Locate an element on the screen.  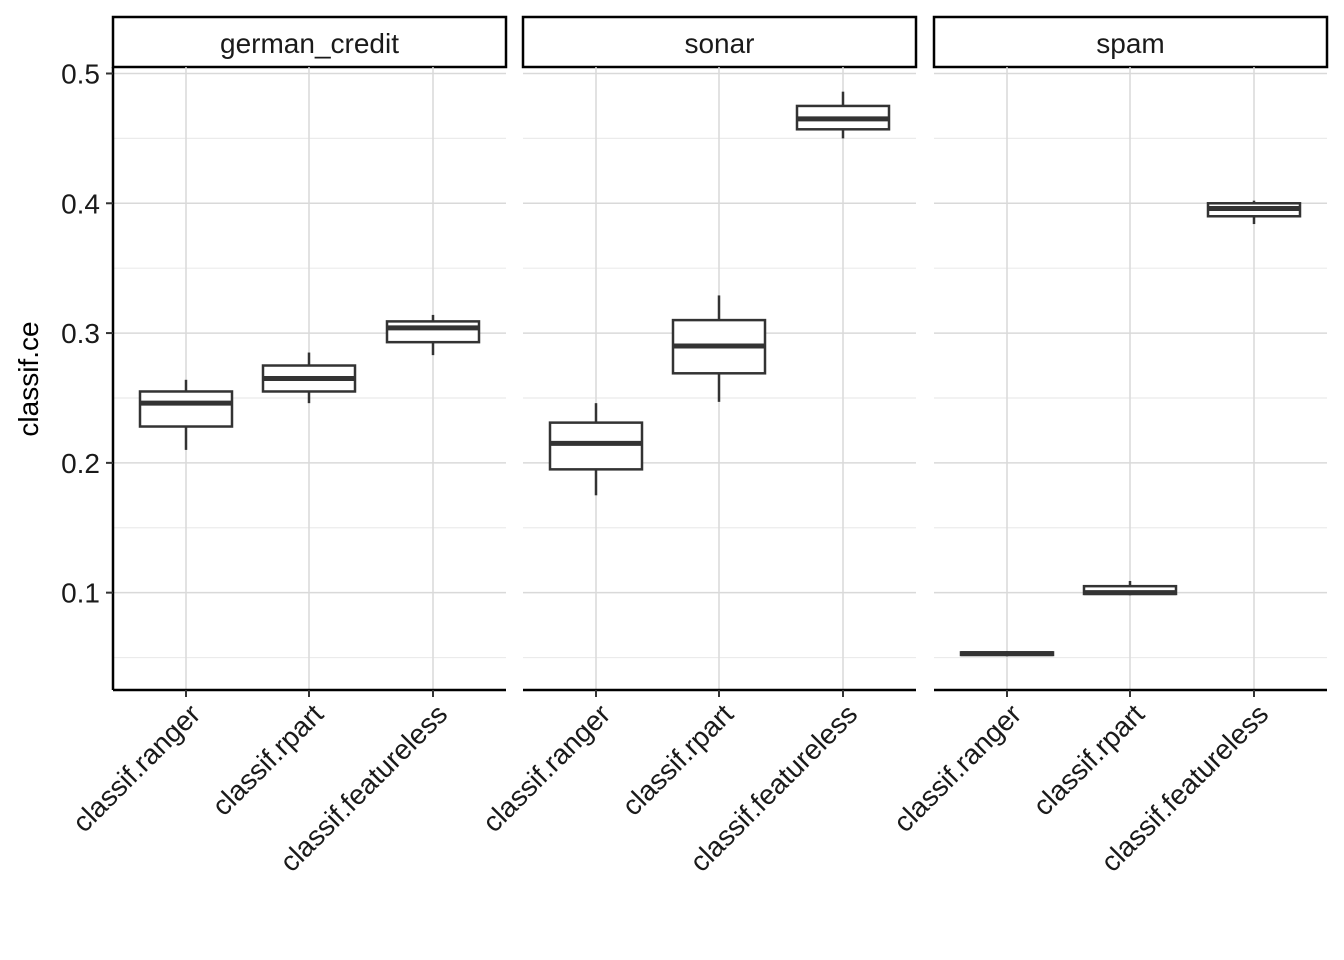
y-axis-title: classif.ce is located at coordinates (28, 378).